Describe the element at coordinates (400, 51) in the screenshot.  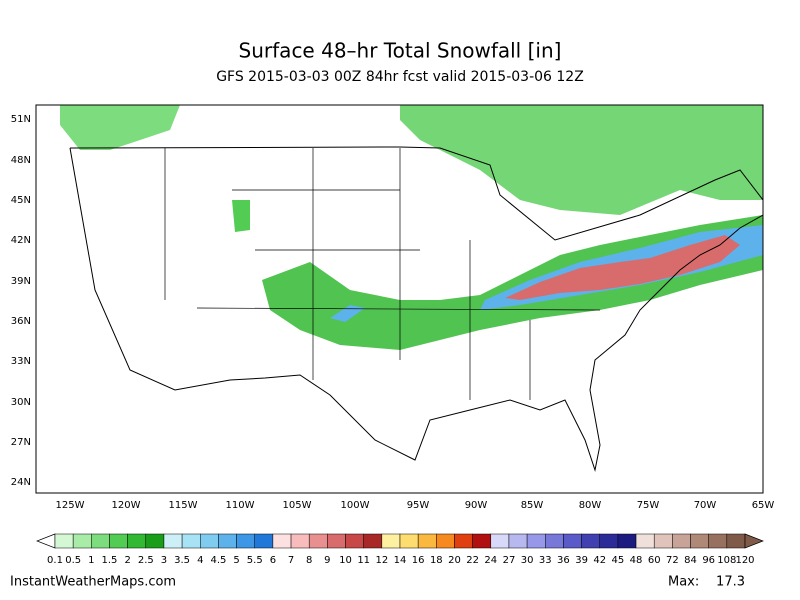
I see `title: Surface 48–hr Total Snowfall [in]` at that location.